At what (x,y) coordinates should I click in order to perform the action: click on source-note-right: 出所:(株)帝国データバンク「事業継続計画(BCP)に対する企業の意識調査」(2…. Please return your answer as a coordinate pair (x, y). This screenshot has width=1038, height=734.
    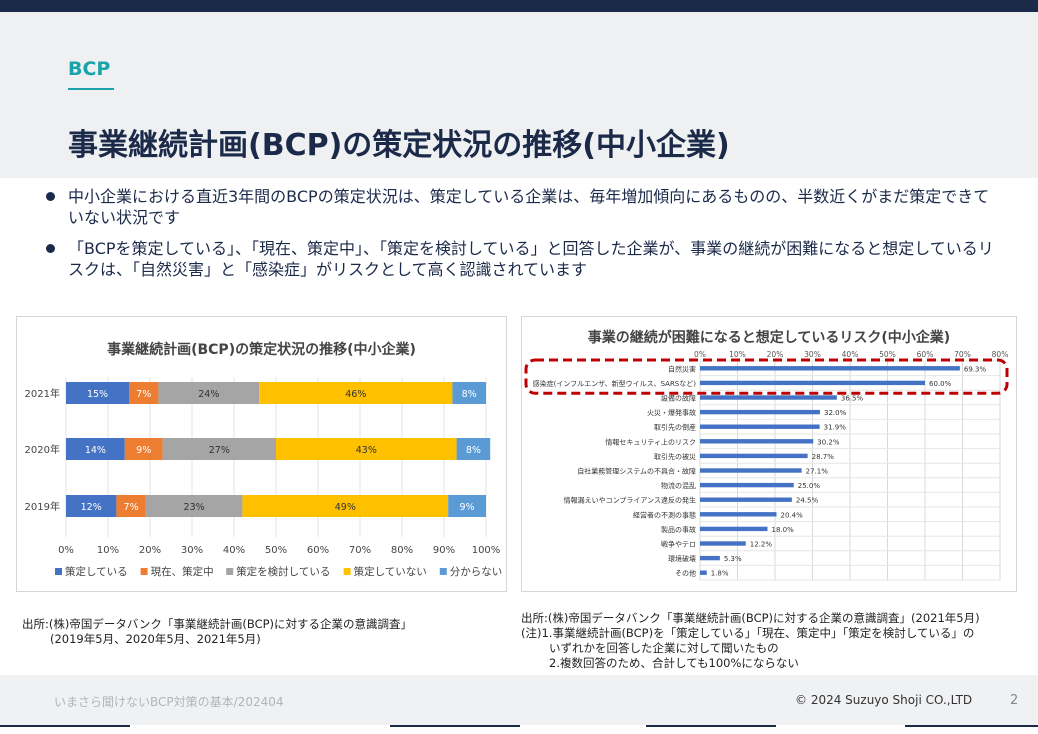
    Looking at the image, I should click on (771, 641).